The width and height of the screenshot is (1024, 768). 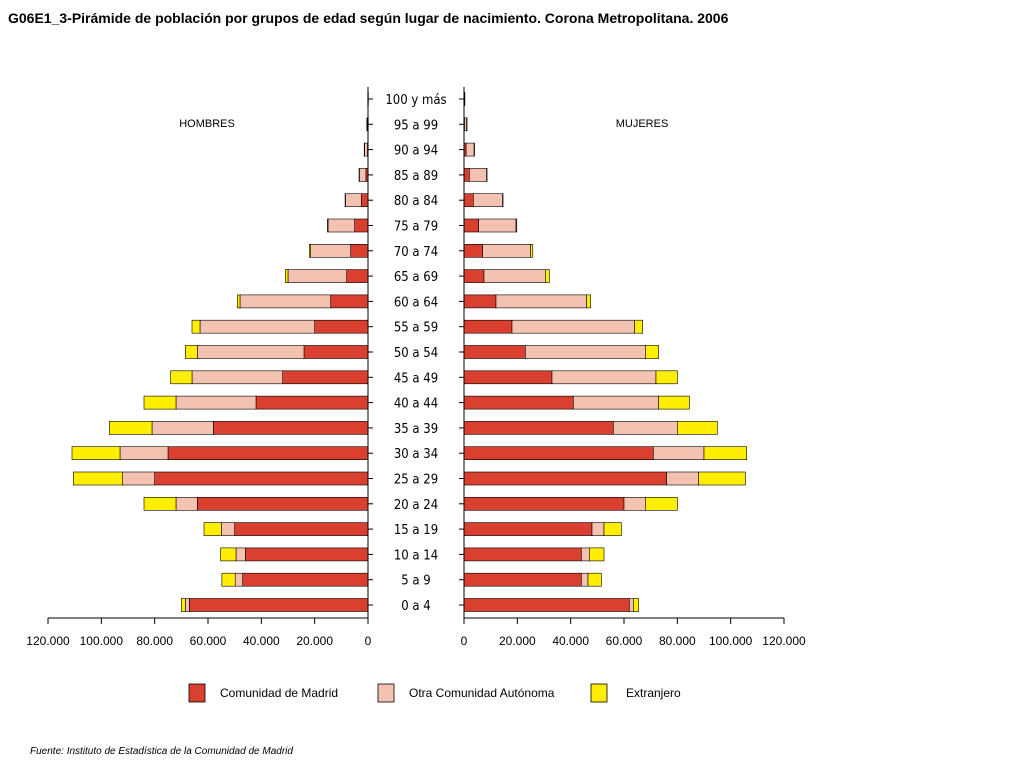 What do you see at coordinates (102, 641) in the screenshot?
I see `left-x-tick-label: 100.000` at bounding box center [102, 641].